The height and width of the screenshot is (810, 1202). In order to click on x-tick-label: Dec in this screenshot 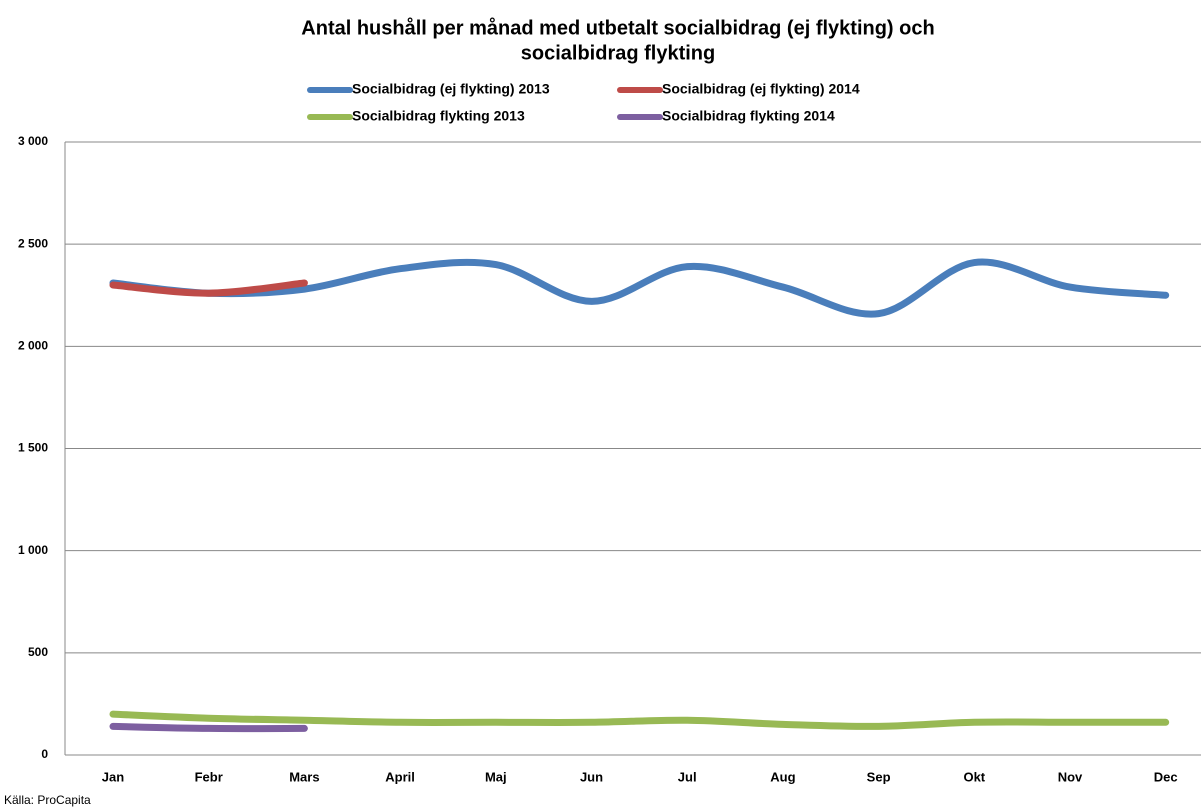, I will do `click(1166, 776)`.